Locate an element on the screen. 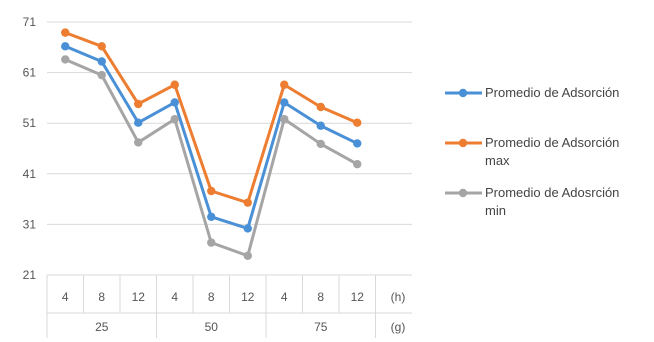  x-unit-label: (h) is located at coordinates (398, 297).